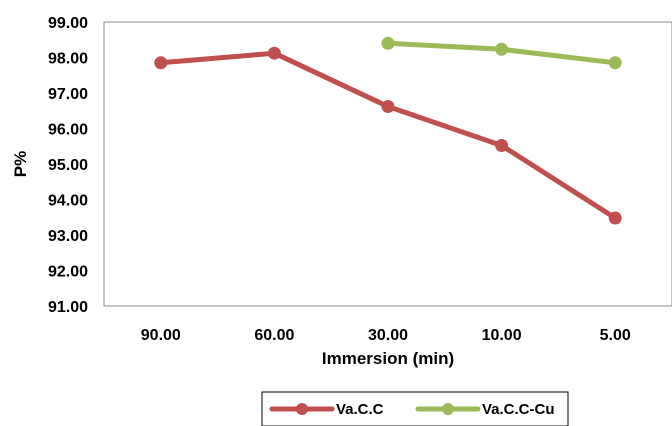 The width and height of the screenshot is (672, 426). I want to click on y-axis-title: P%, so click(20, 164).